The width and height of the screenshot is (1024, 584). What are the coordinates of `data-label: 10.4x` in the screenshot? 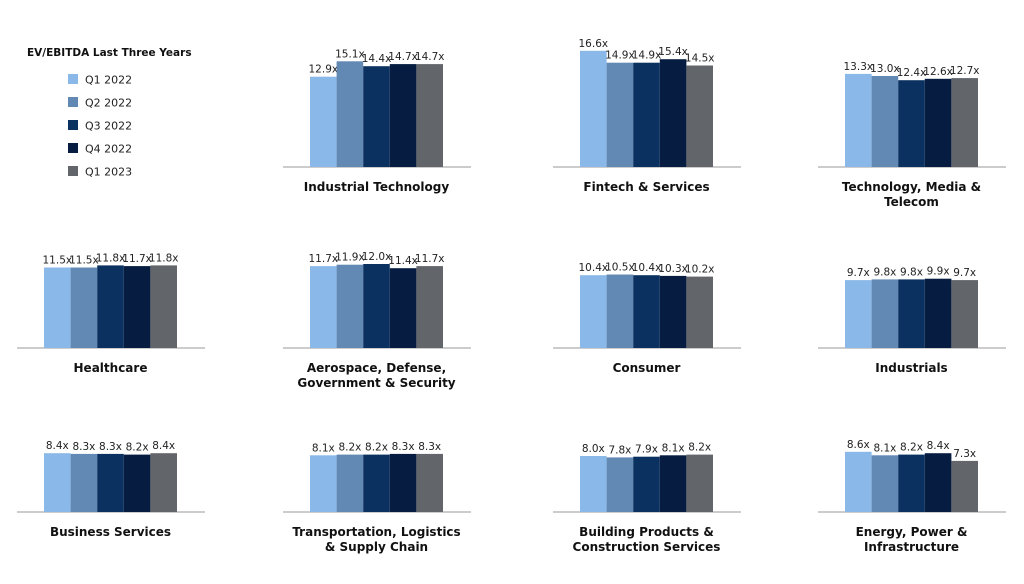 It's located at (647, 268).